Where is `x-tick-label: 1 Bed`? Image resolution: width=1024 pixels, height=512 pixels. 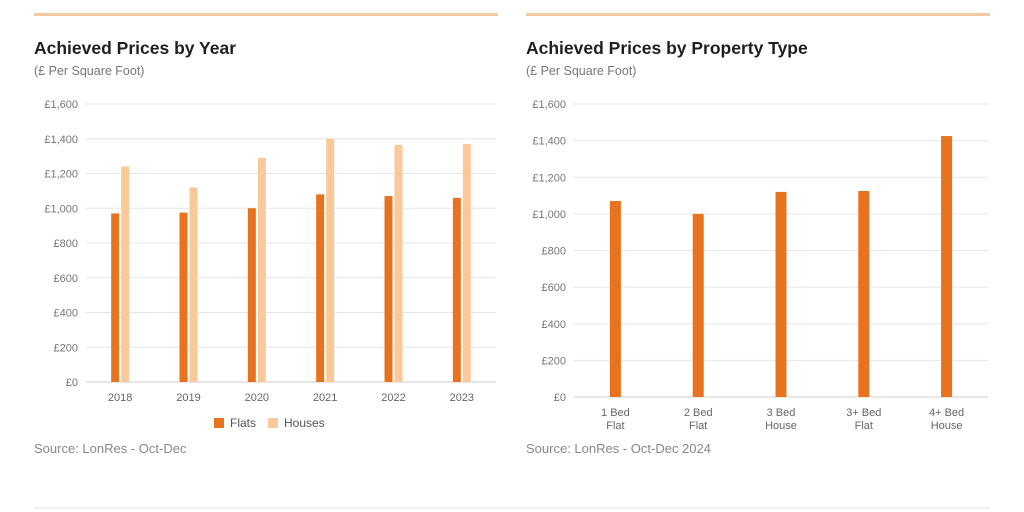 x-tick-label: 1 Bed is located at coordinates (615, 413).